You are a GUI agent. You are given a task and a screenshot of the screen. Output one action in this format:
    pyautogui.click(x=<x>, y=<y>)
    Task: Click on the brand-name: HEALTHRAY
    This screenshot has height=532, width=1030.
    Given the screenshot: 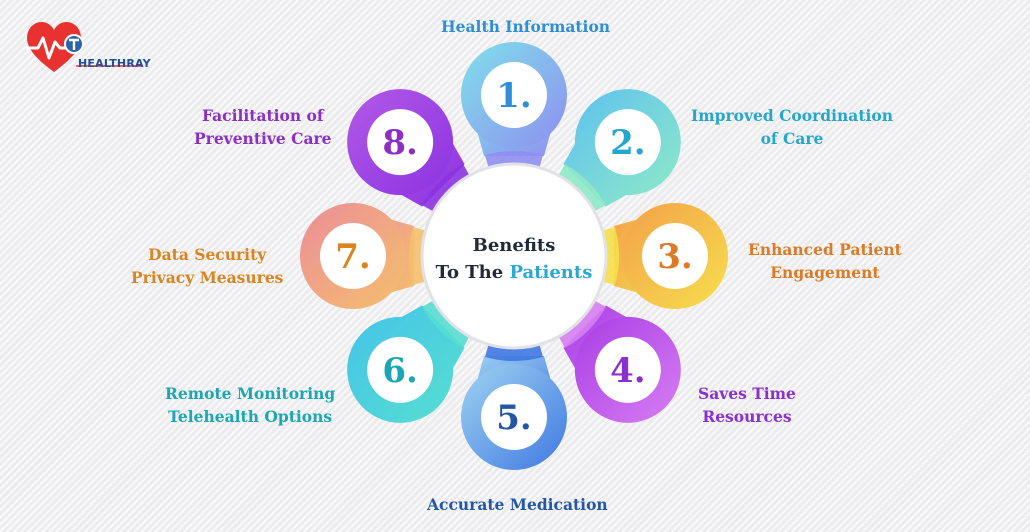 What is the action you would take?
    pyautogui.click(x=114, y=63)
    